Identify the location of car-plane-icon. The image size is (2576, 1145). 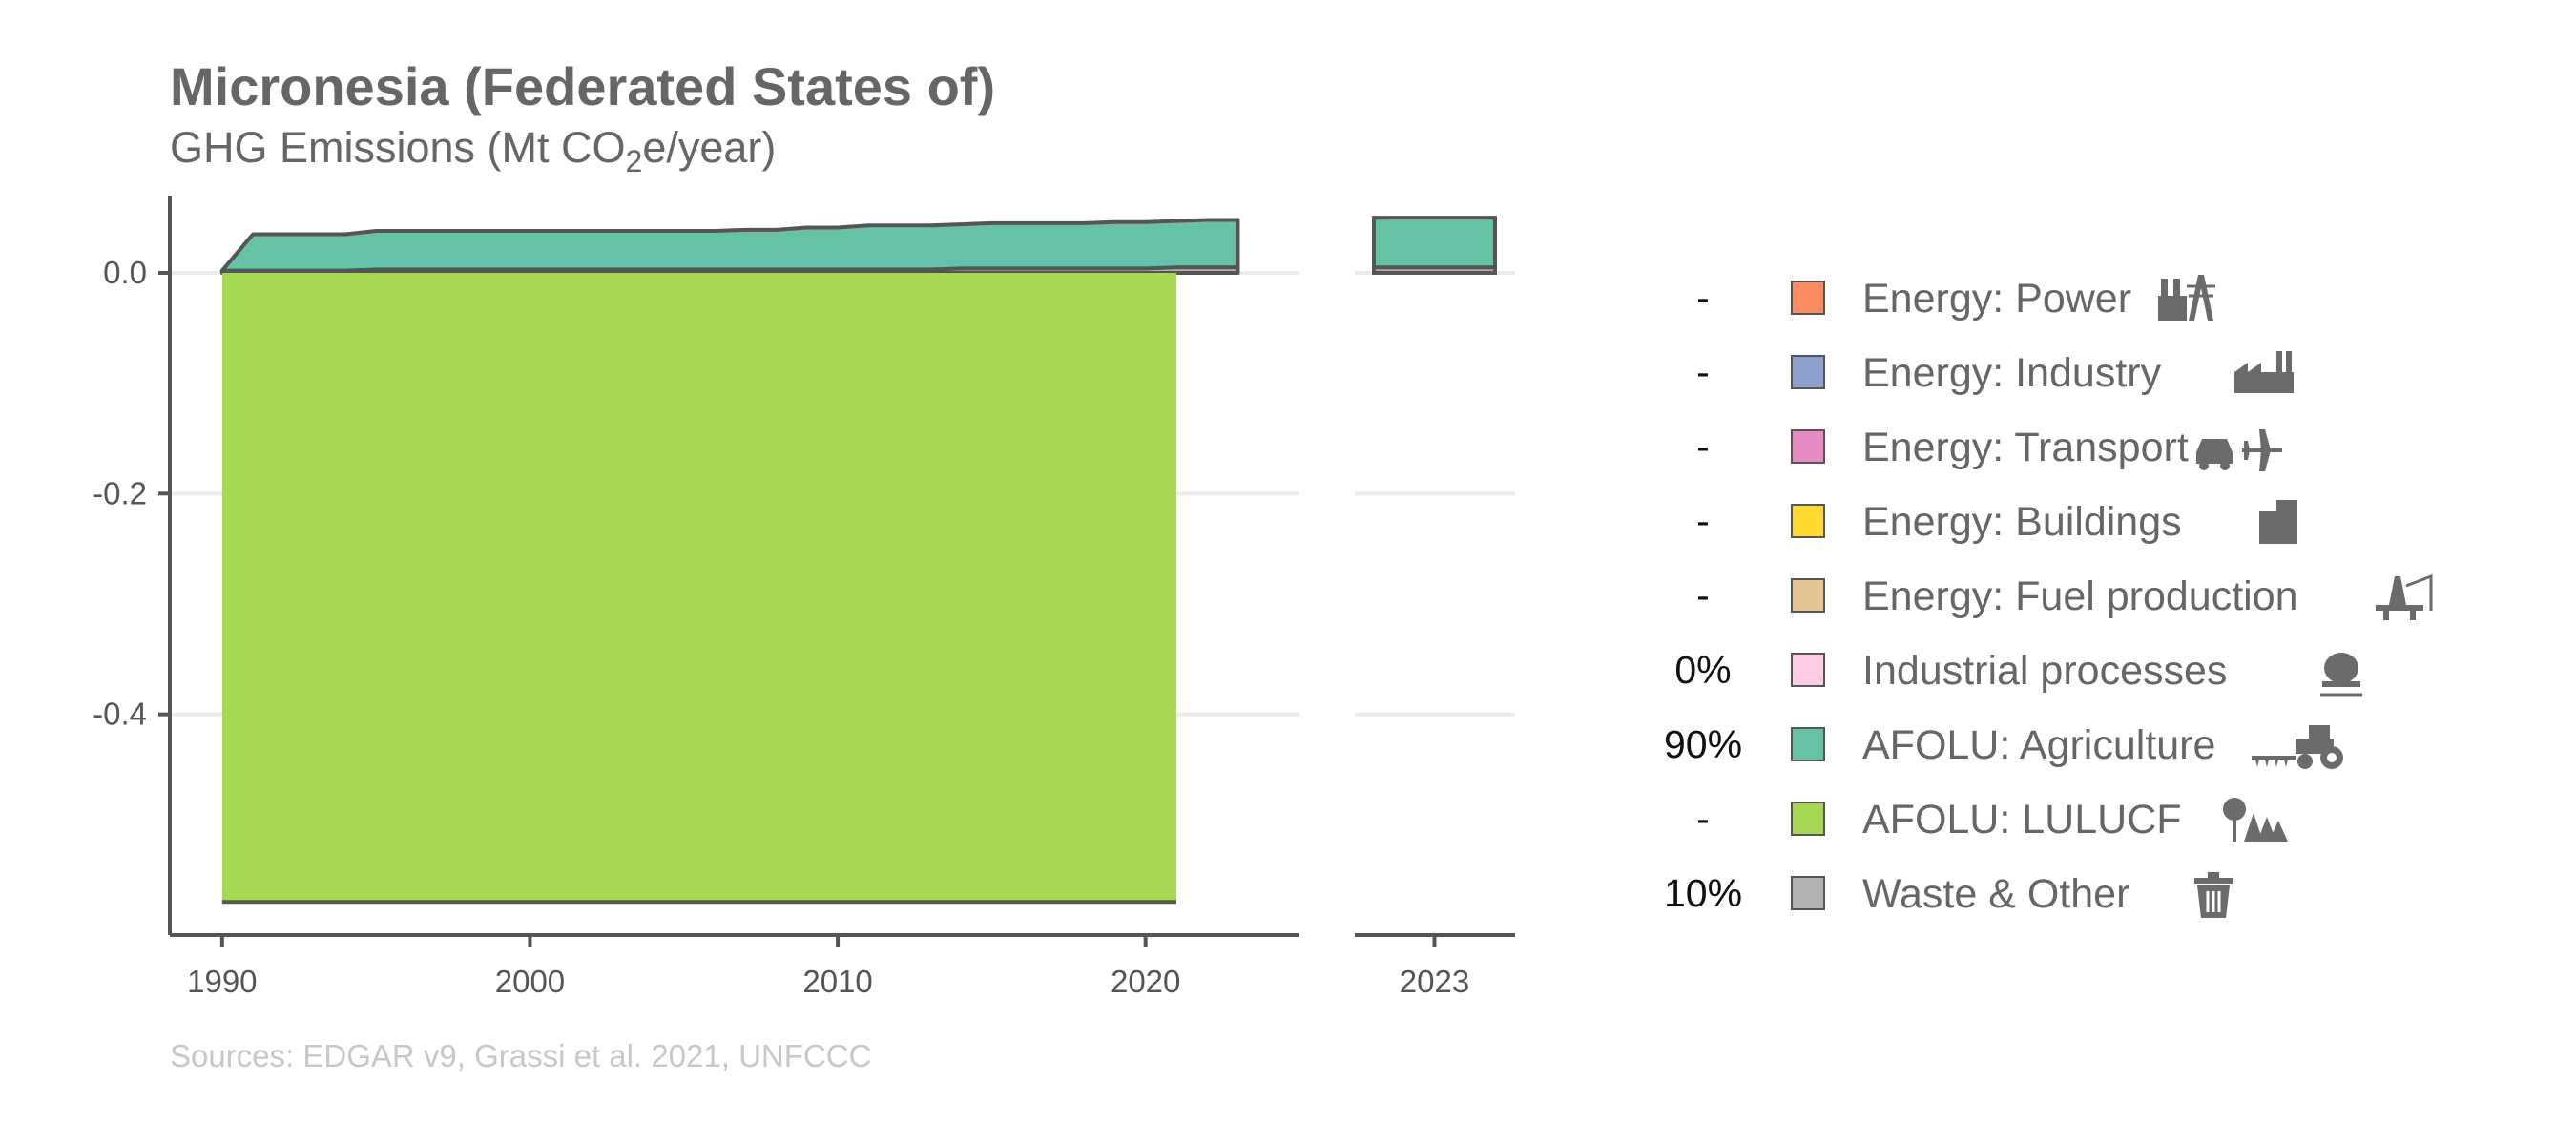
(2239, 450).